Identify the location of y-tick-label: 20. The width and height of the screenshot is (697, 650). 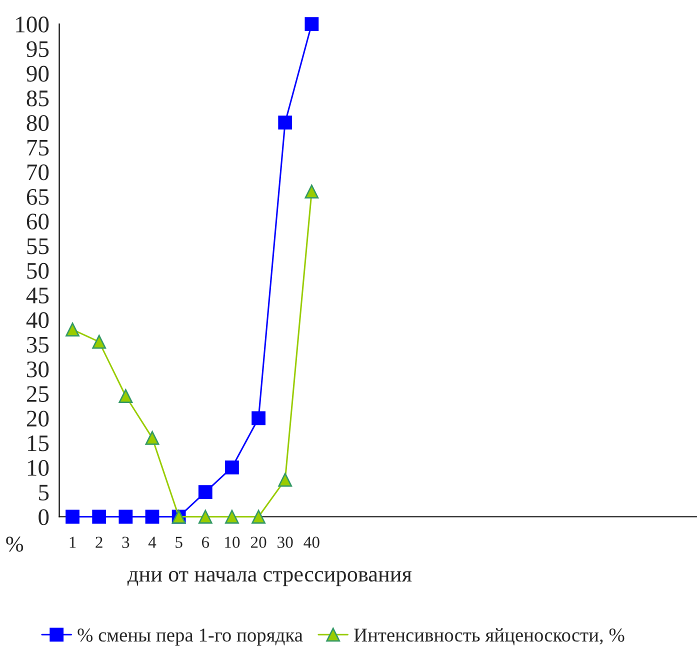
(37, 418).